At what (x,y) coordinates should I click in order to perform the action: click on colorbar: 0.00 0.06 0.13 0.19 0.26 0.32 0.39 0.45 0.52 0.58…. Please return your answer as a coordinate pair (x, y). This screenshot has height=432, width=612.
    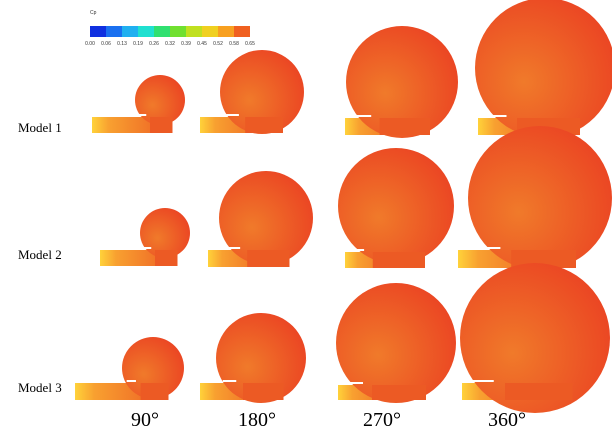
    Looking at the image, I should click on (170, 36).